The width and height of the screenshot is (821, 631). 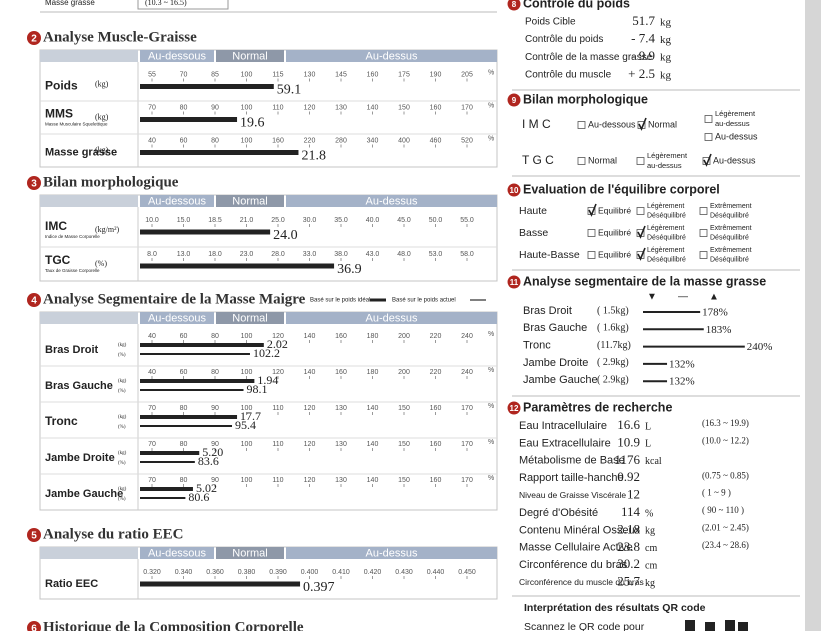 I want to click on row-label: IMC, so click(x=56, y=226).